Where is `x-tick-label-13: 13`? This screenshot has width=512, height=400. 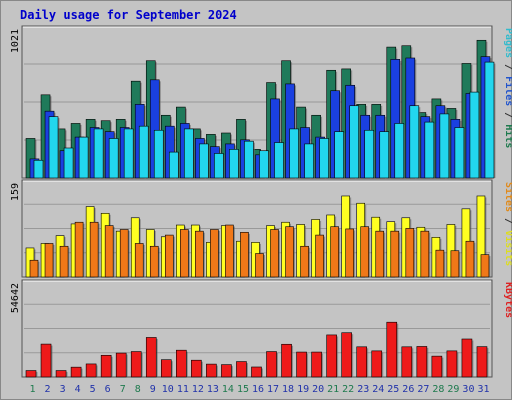 x-tick-label-13: 13 is located at coordinates (213, 389).